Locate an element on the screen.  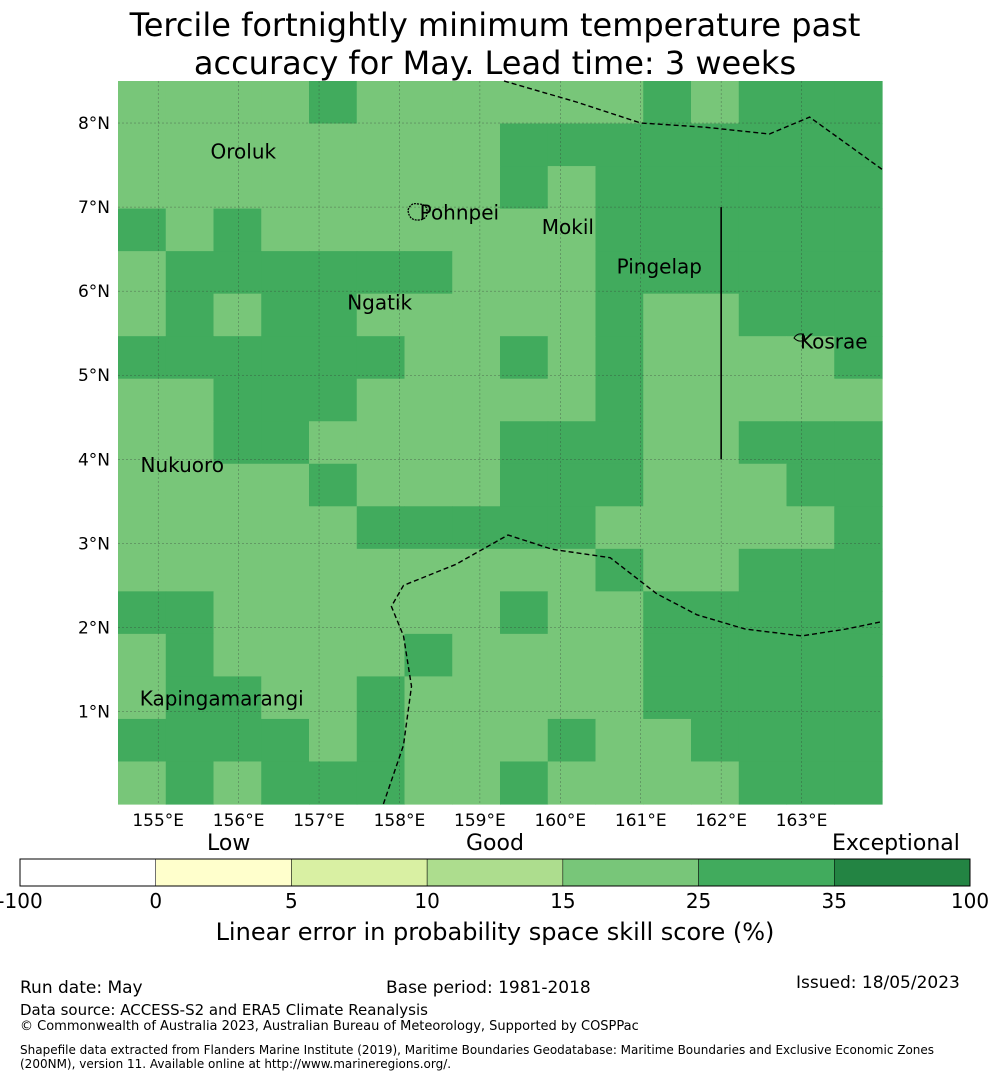
kosrae-island-outline is located at coordinates (799, 337).